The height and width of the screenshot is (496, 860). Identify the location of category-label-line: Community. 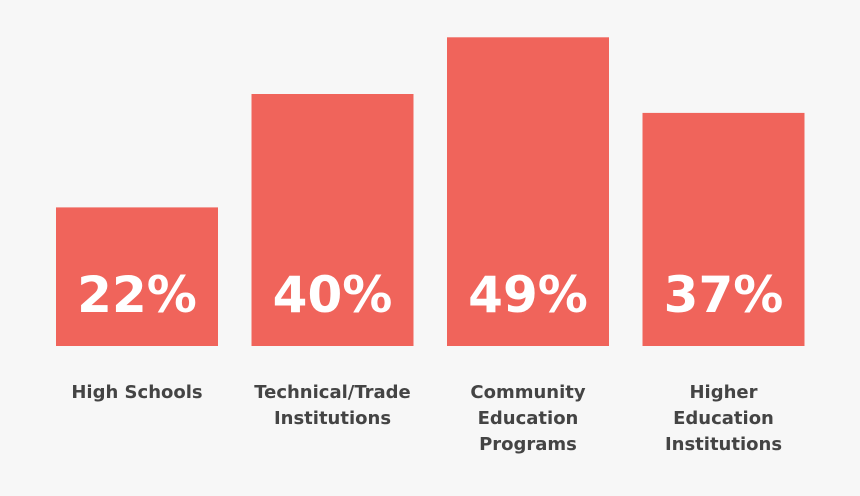
(527, 392).